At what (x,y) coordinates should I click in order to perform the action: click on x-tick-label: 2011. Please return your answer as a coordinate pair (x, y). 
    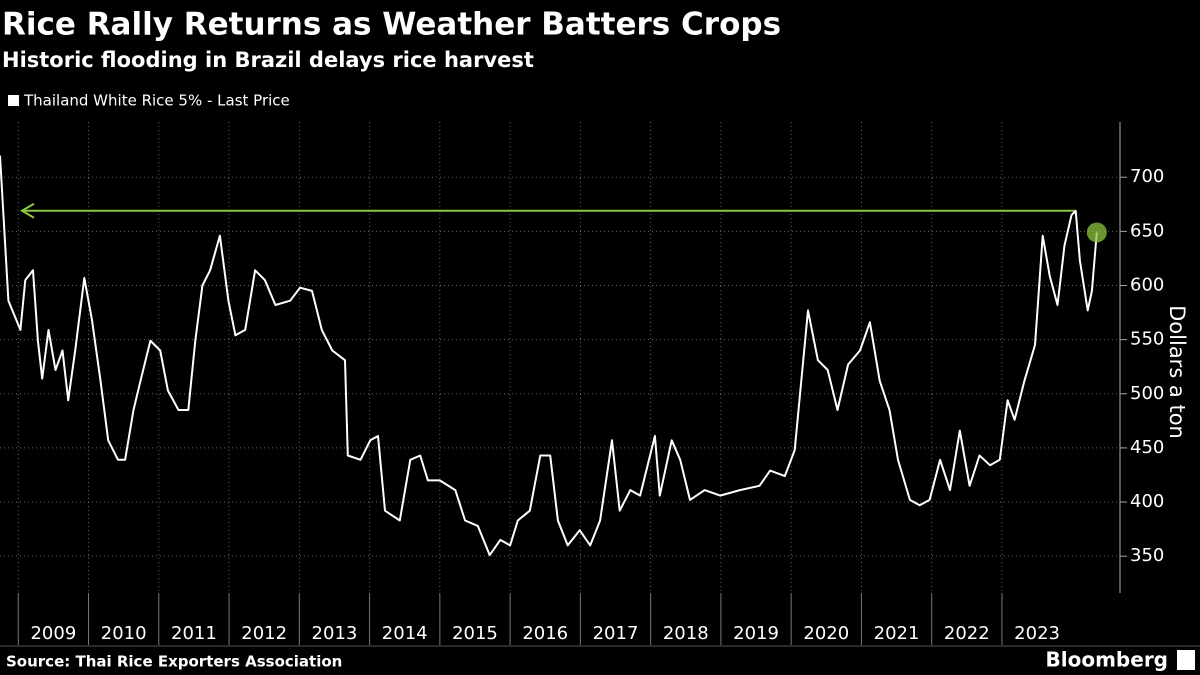
    Looking at the image, I should click on (194, 633).